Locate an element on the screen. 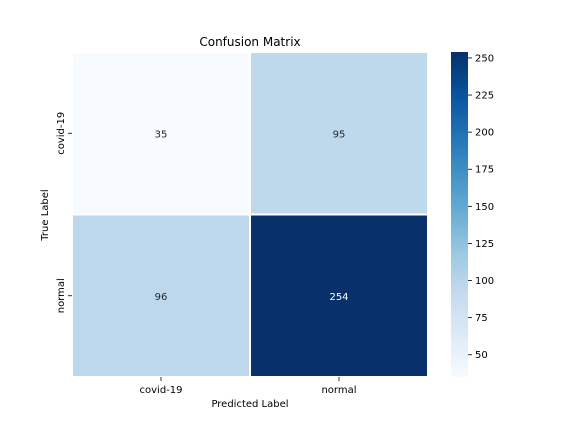 The image size is (576, 432). y-tick-label: covid-19 is located at coordinates (61, 133).